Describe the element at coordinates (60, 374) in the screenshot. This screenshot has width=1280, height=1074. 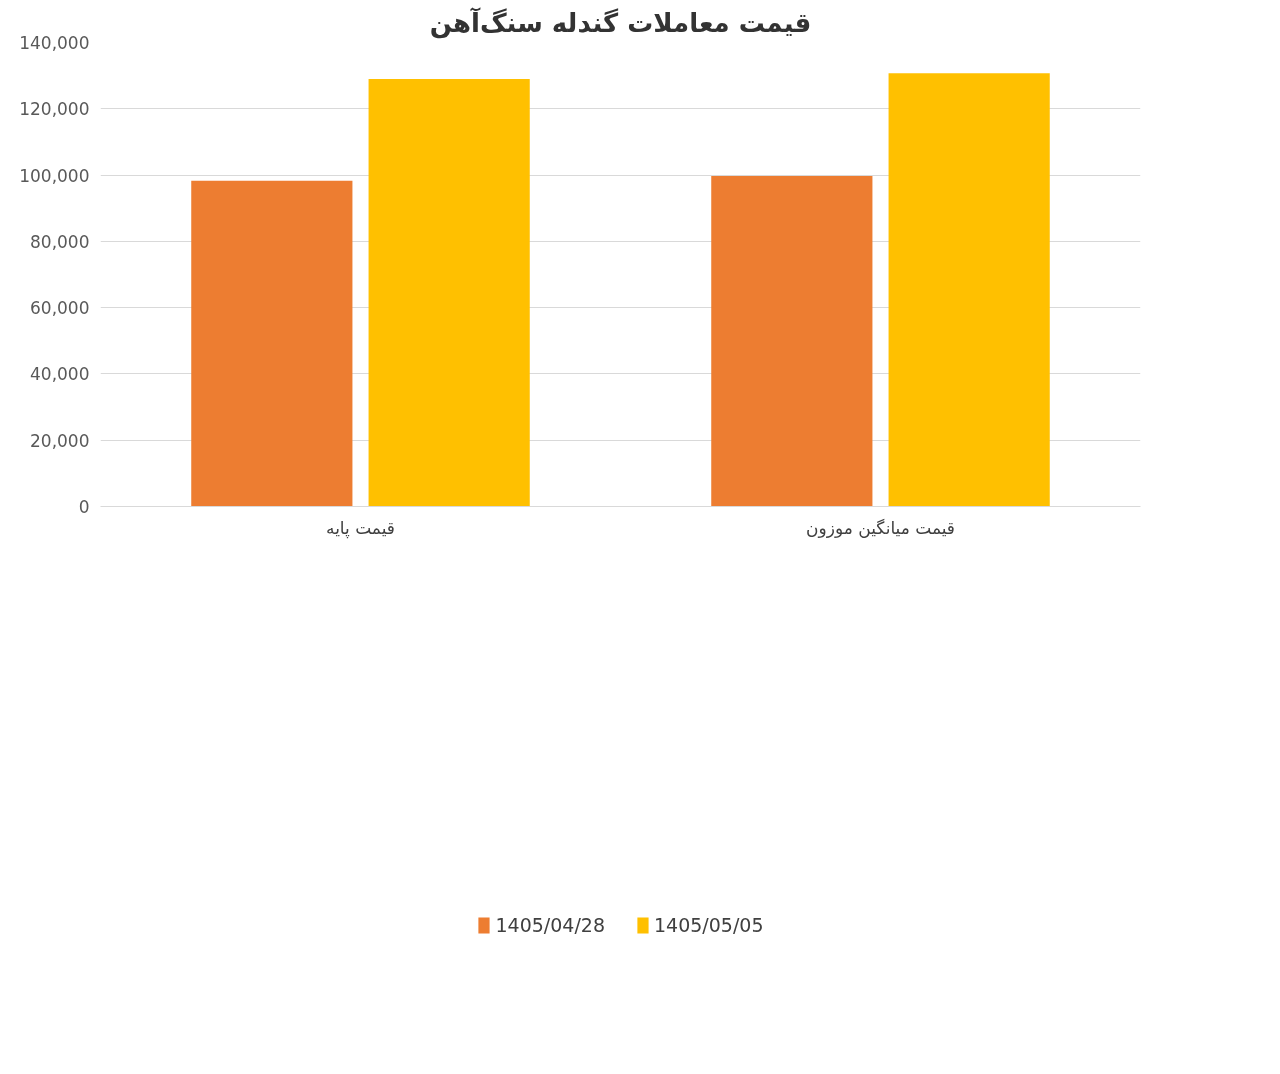
I see `y-tick-label: 40,000` at that location.